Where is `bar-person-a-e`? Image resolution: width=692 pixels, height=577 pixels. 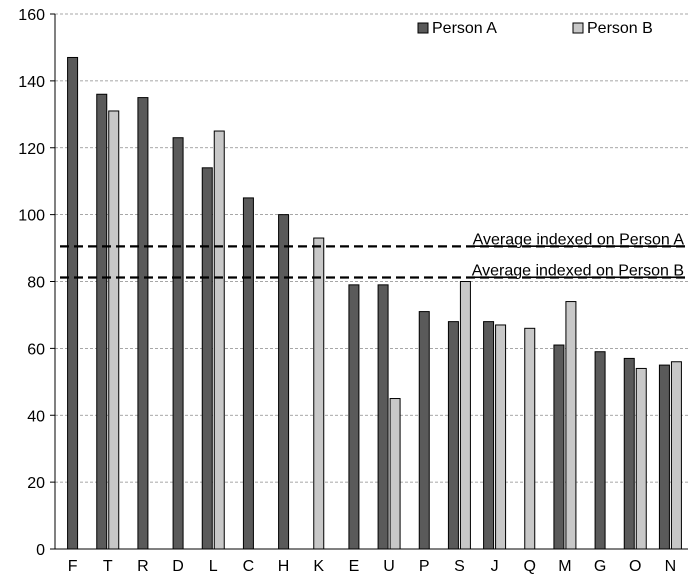 bar-person-a-e is located at coordinates (354, 417).